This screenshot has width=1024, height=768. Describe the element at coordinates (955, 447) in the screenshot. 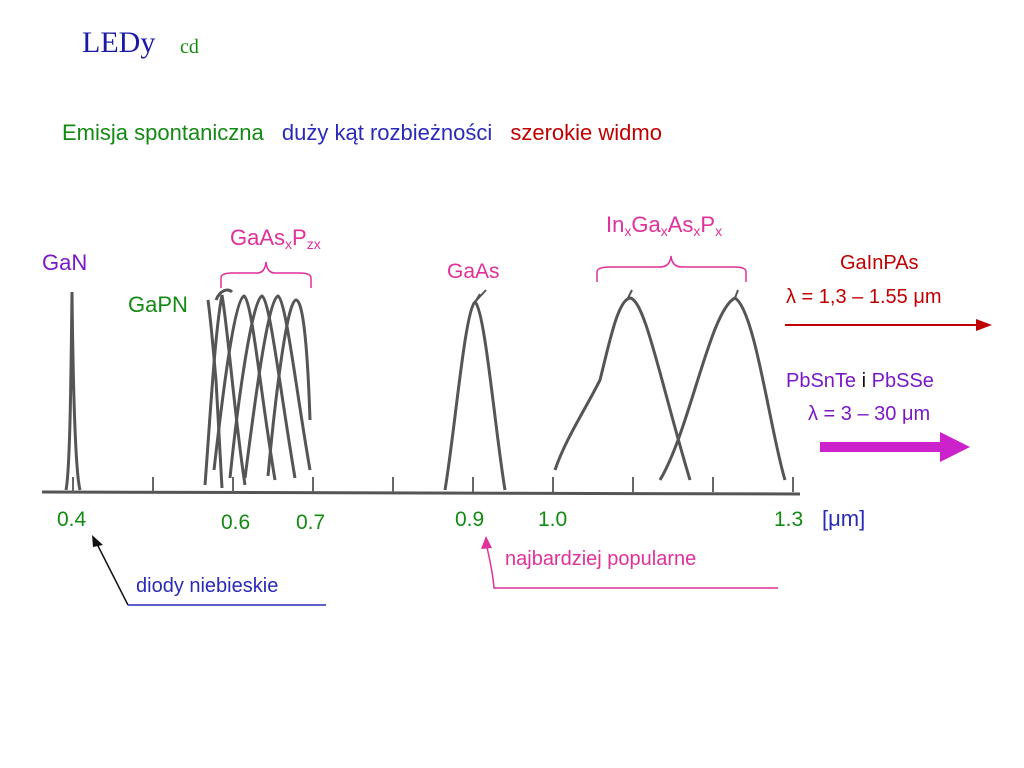

I see `pb-arrow` at that location.